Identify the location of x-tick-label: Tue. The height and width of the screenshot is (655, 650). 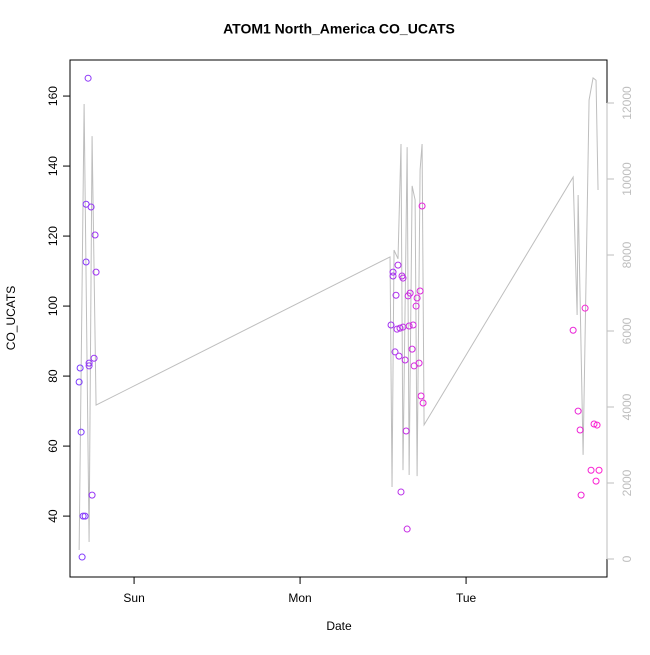
(466, 598).